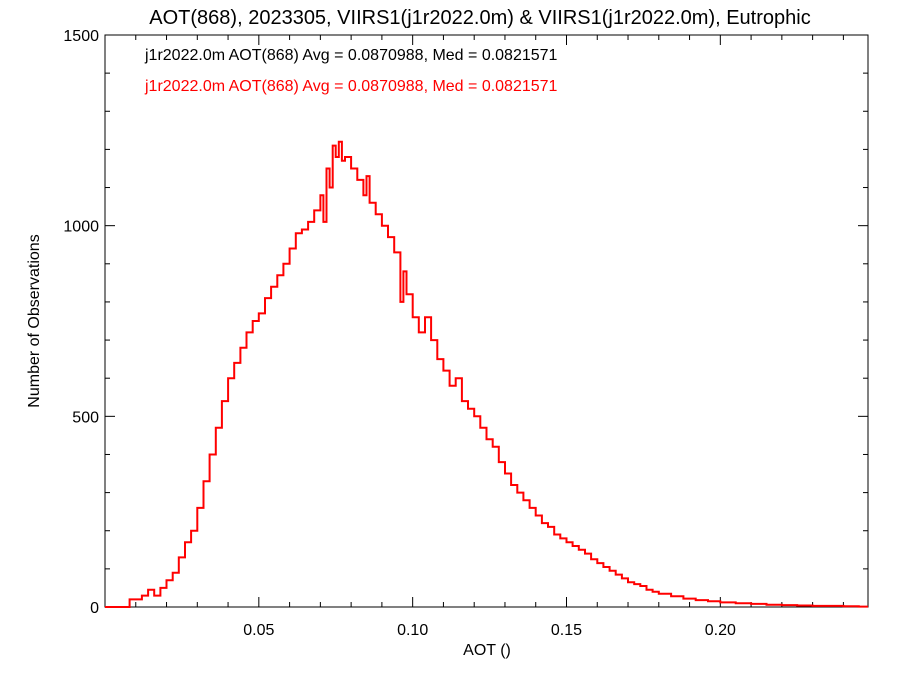 This screenshot has height=675, width=900. I want to click on y-tick-label: 0, so click(94, 608).